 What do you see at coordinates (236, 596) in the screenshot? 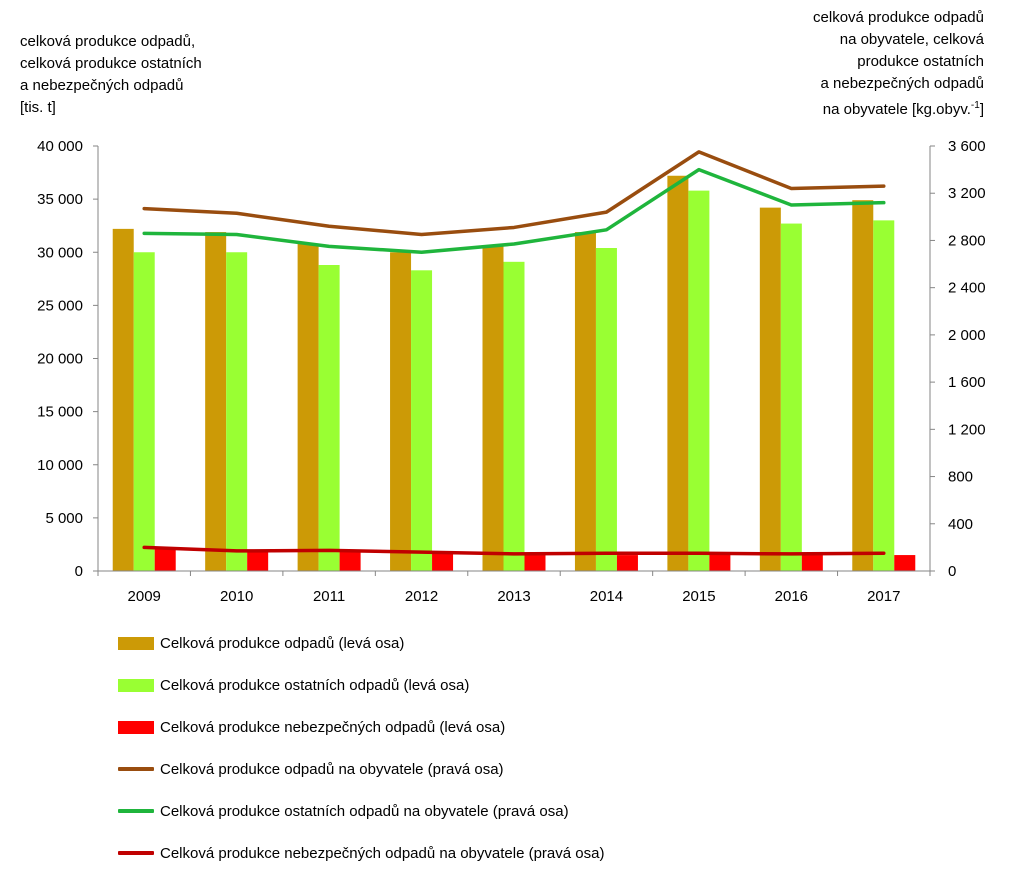
I see `x-tick-label: 2010` at bounding box center [236, 596].